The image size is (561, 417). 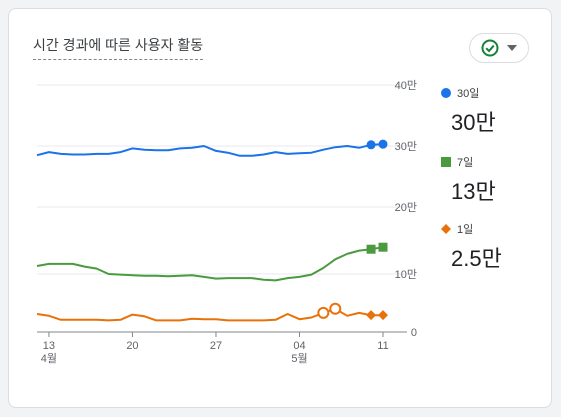 I want to click on legend-label: 30일, so click(x=468, y=94).